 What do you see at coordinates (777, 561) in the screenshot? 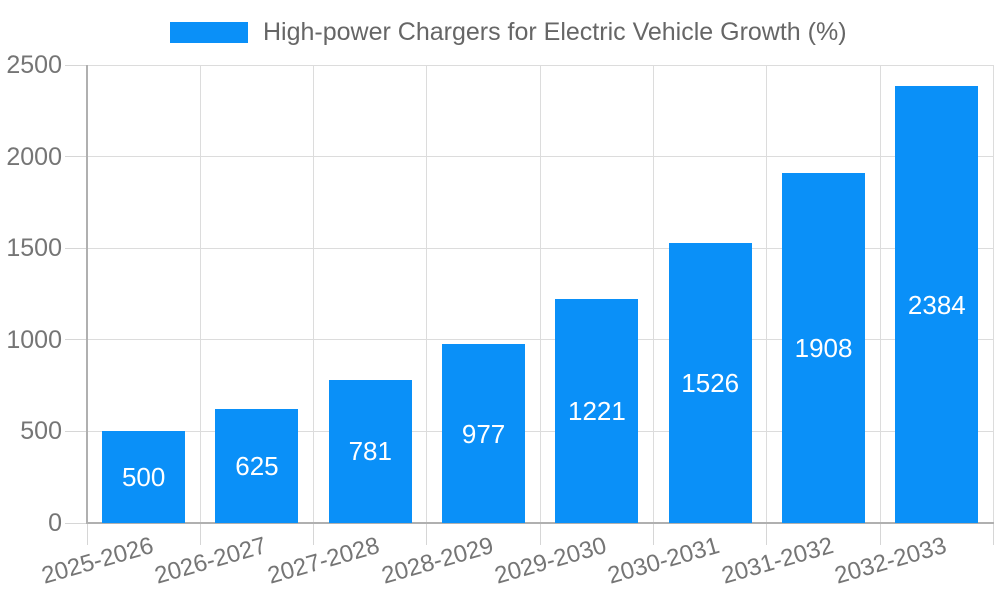
I see `x-axis-label: 2031-2032` at bounding box center [777, 561].